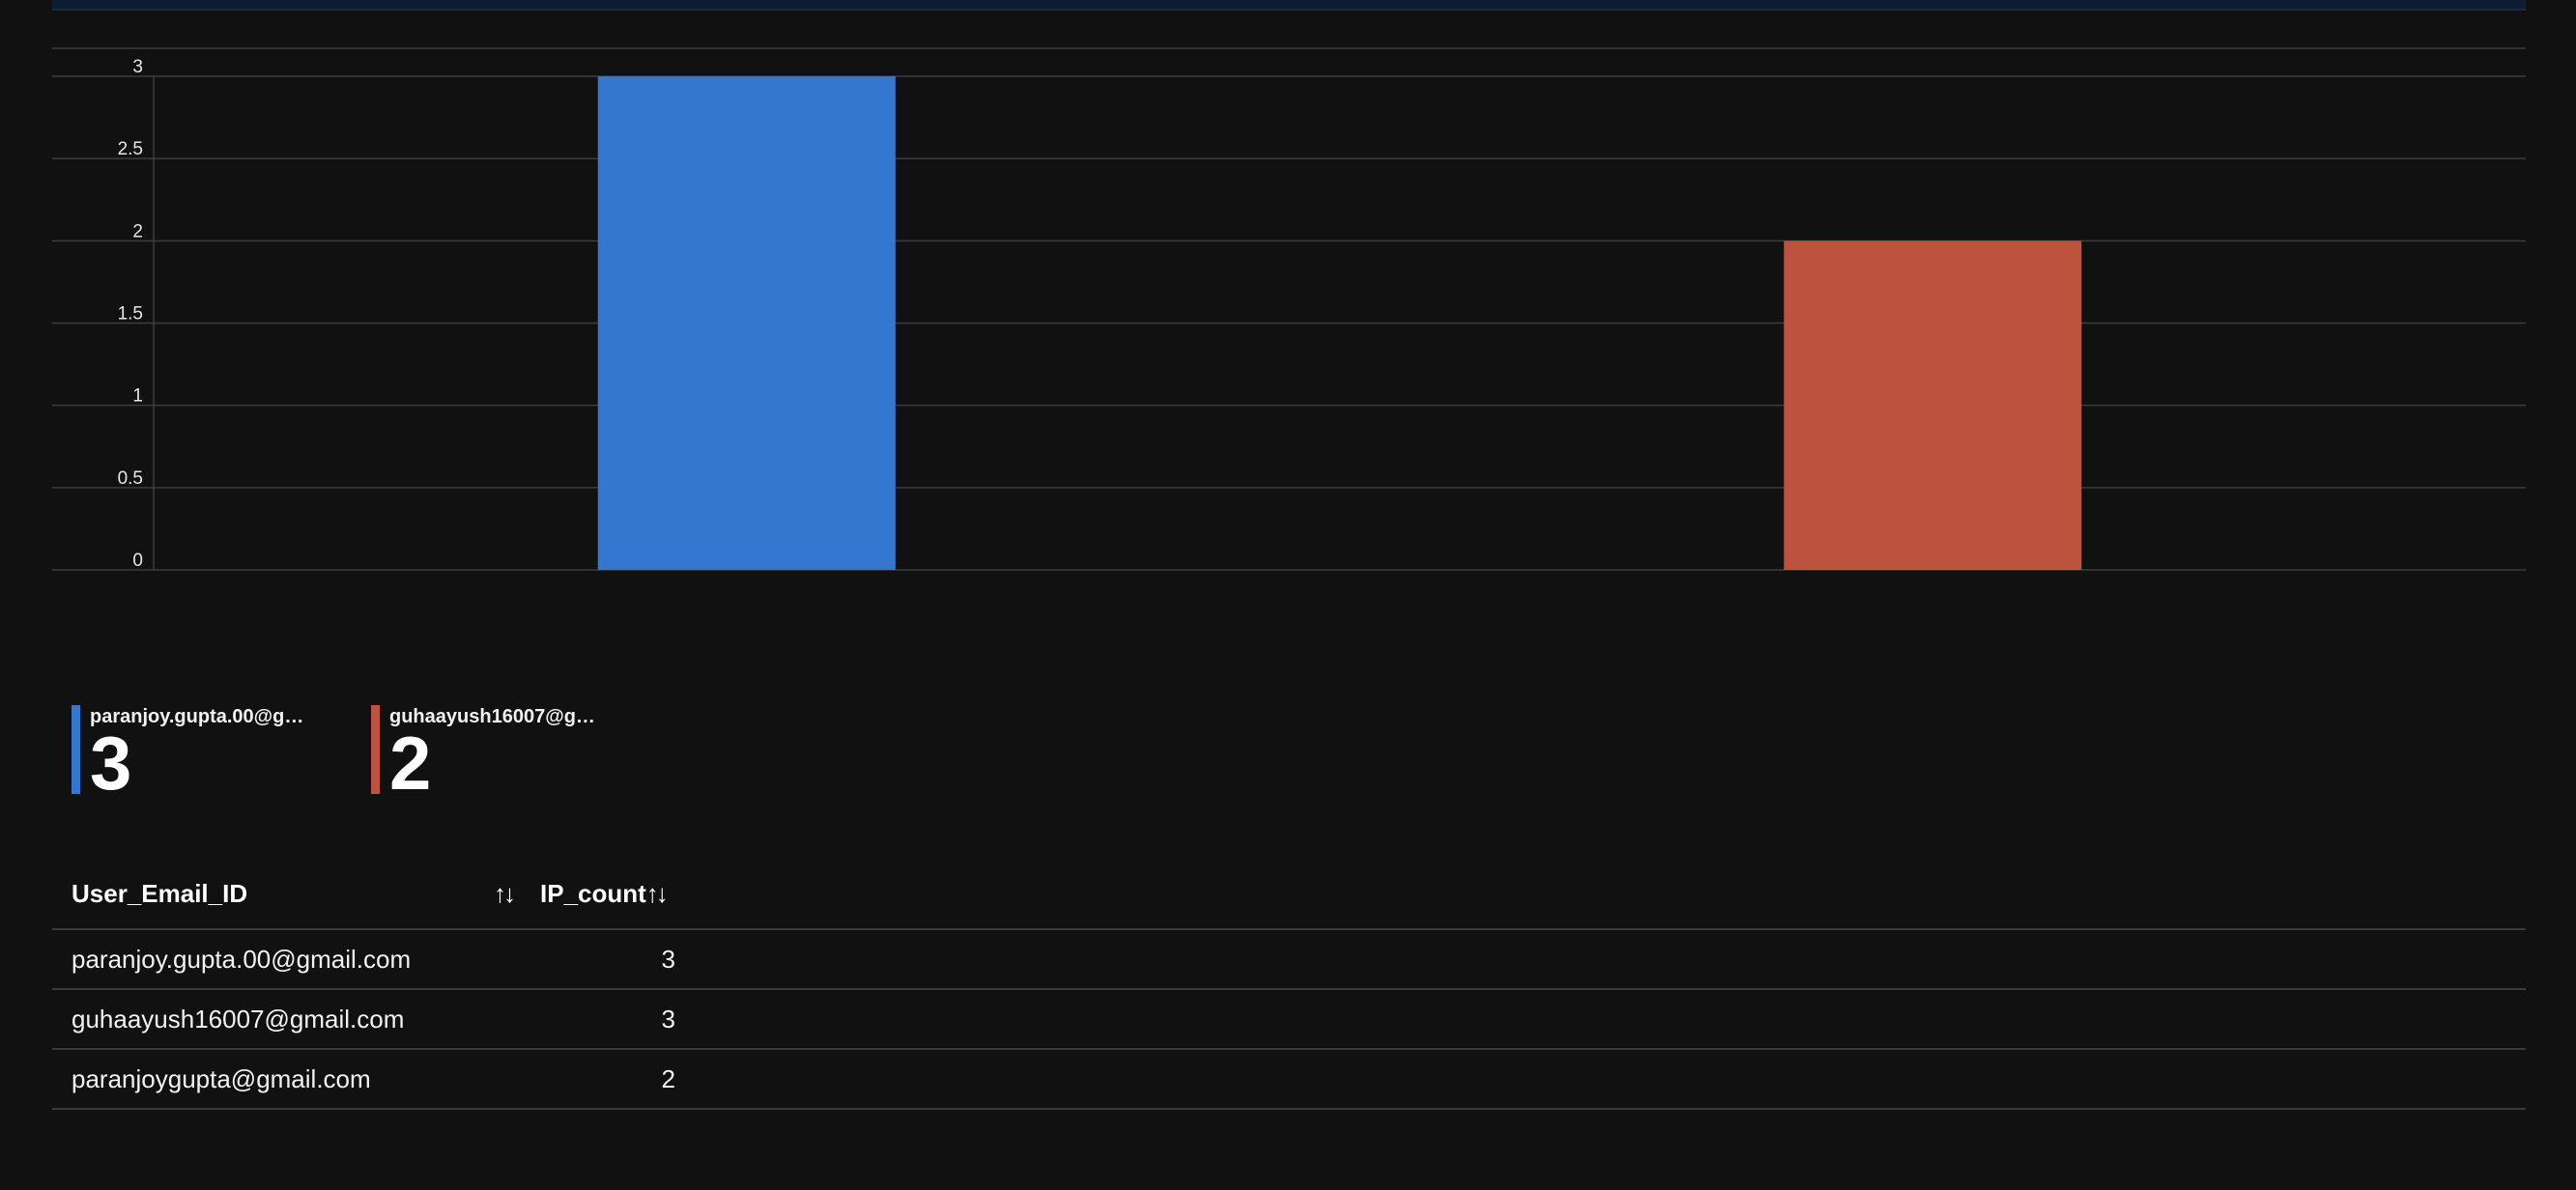  I want to click on legend-value-1: 2, so click(411, 762).